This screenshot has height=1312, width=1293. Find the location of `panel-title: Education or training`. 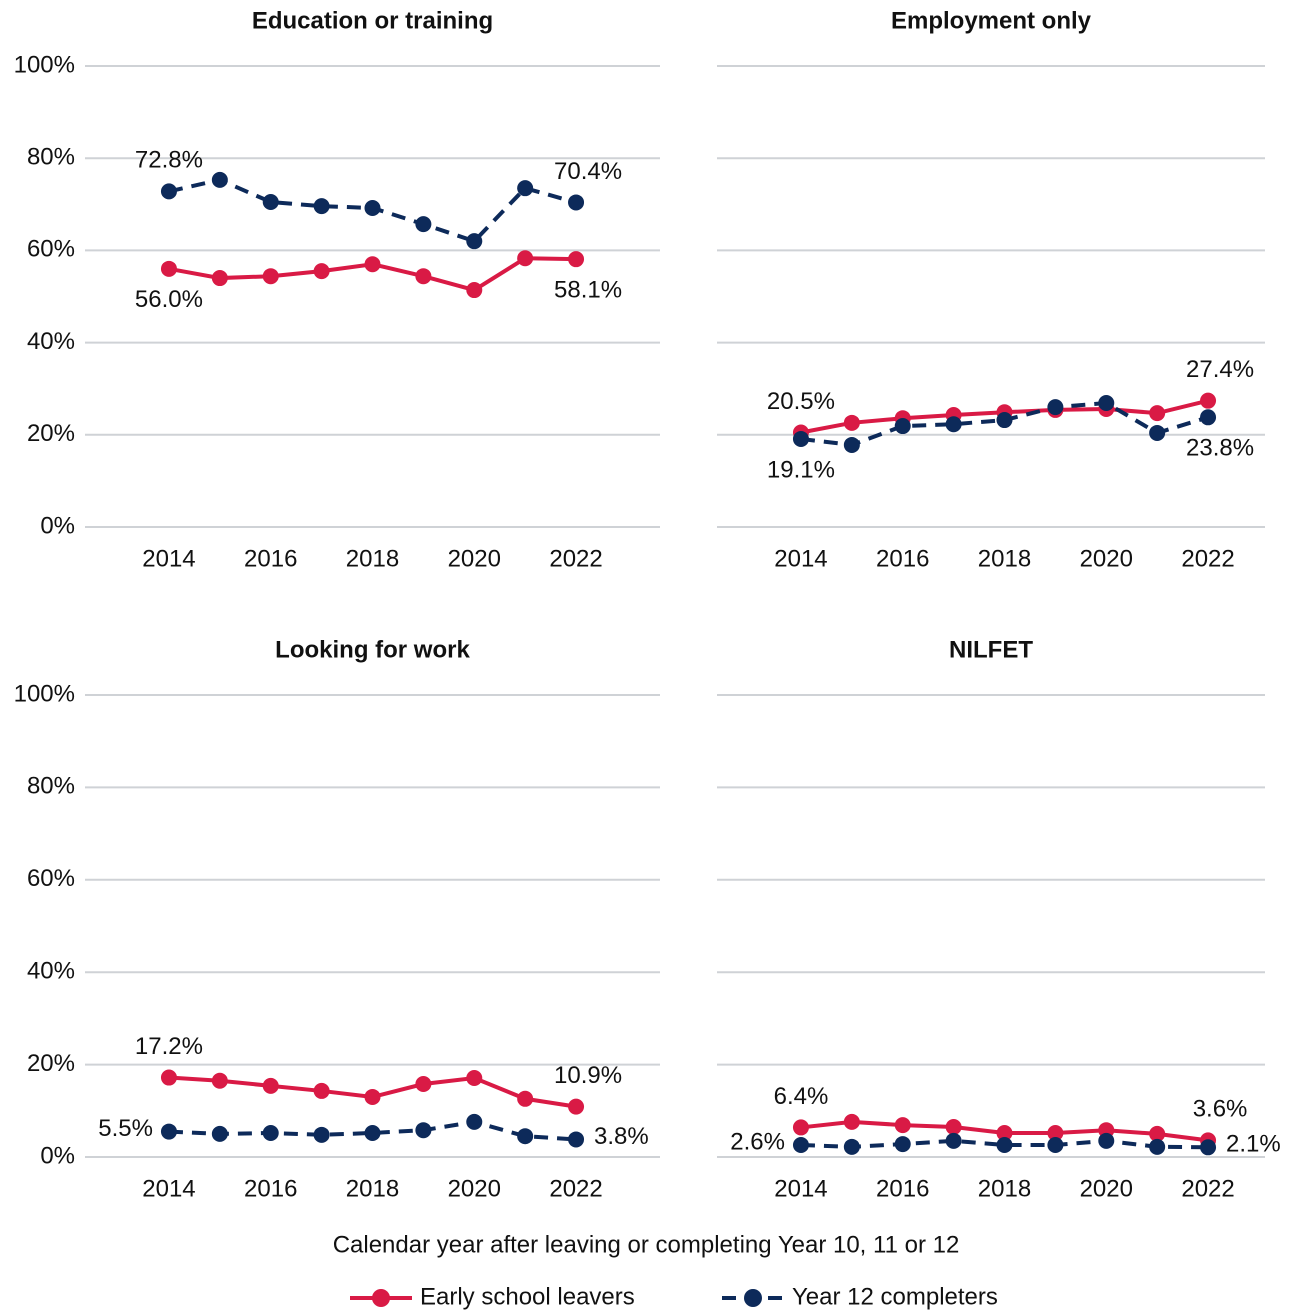

panel-title: Education or training is located at coordinates (372, 20).